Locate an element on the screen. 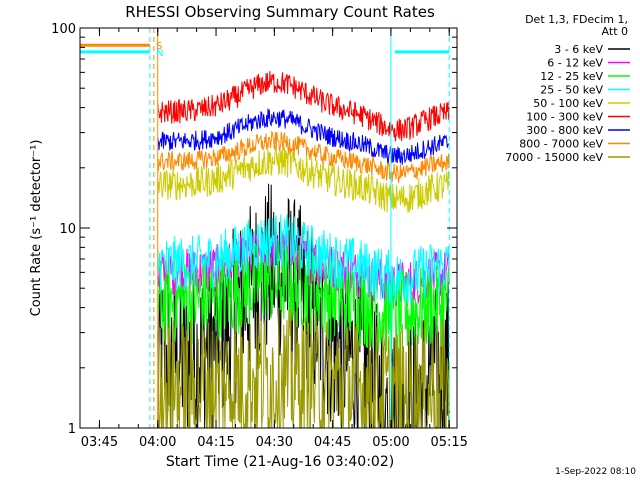  marker-label-0: S is located at coordinates (159, 46).